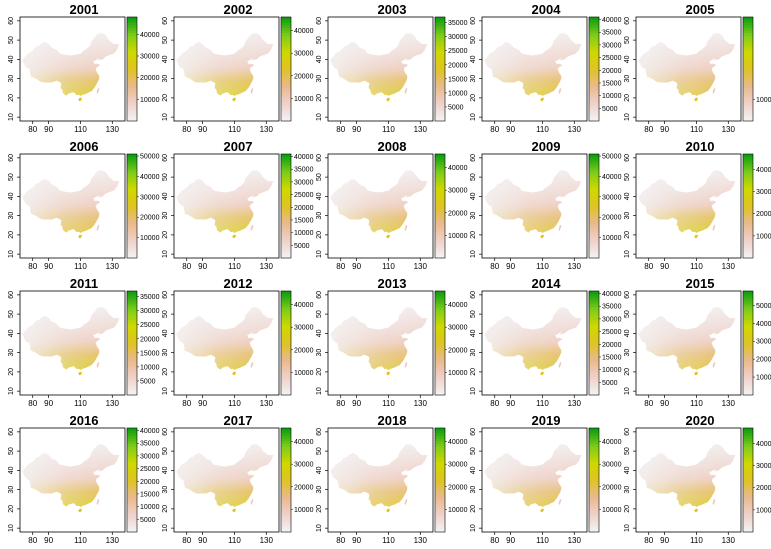 This screenshot has height=549, width=771. Describe the element at coordinates (304, 220) in the screenshot. I see `legend-tick-label: 15000` at that location.